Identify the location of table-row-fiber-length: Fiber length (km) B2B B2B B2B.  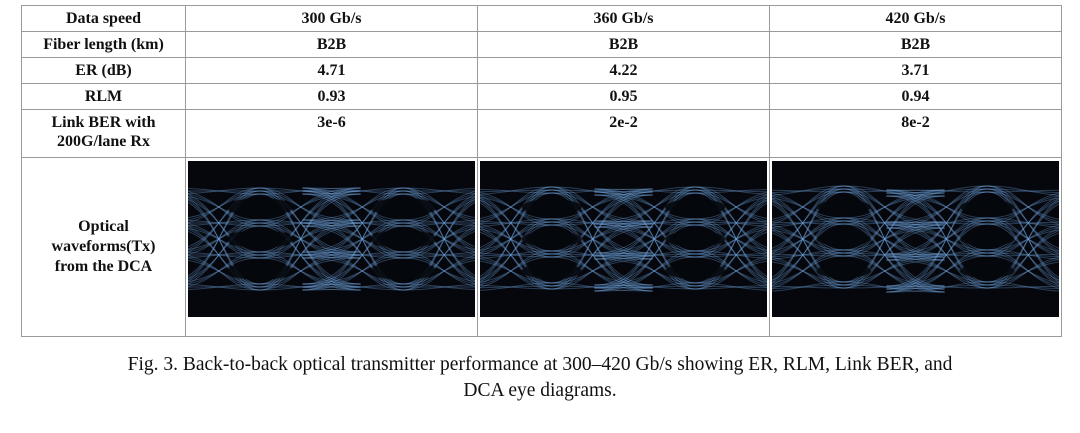
(541, 44).